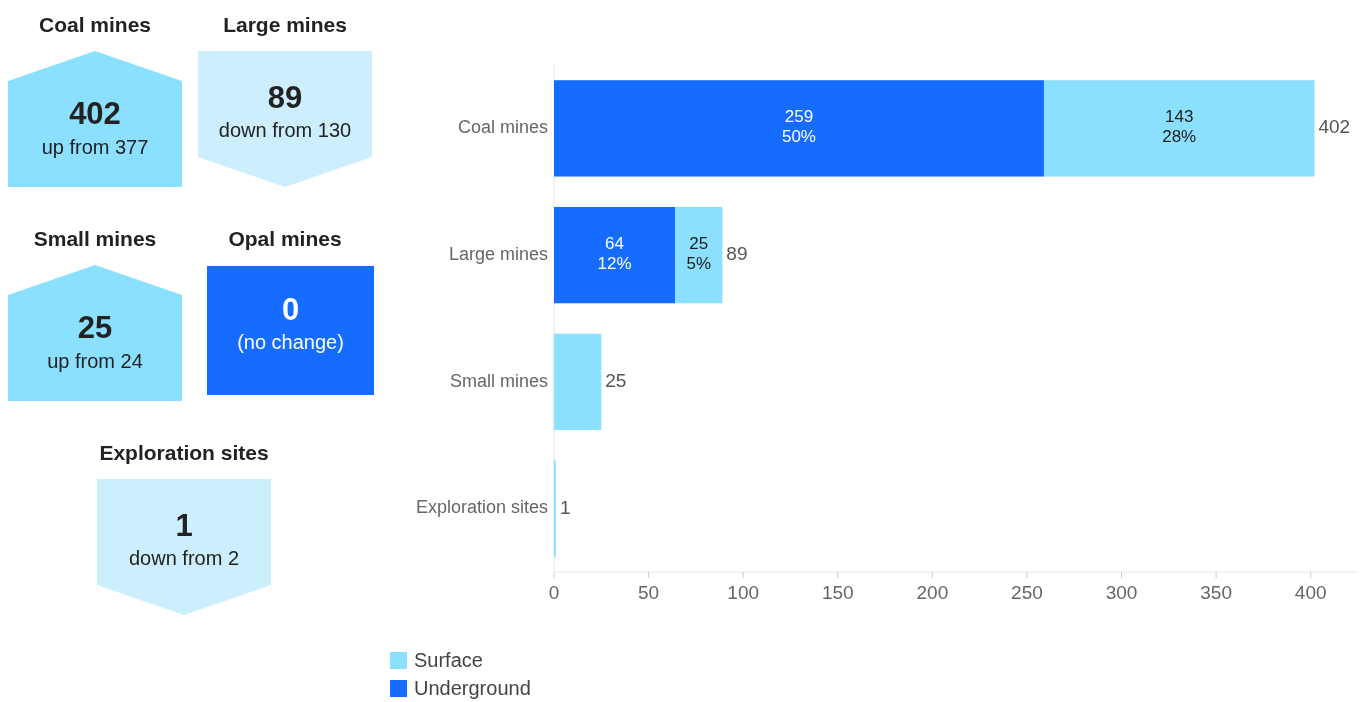  Describe the element at coordinates (95, 24) in the screenshot. I see `category-label: Coal mines` at that location.